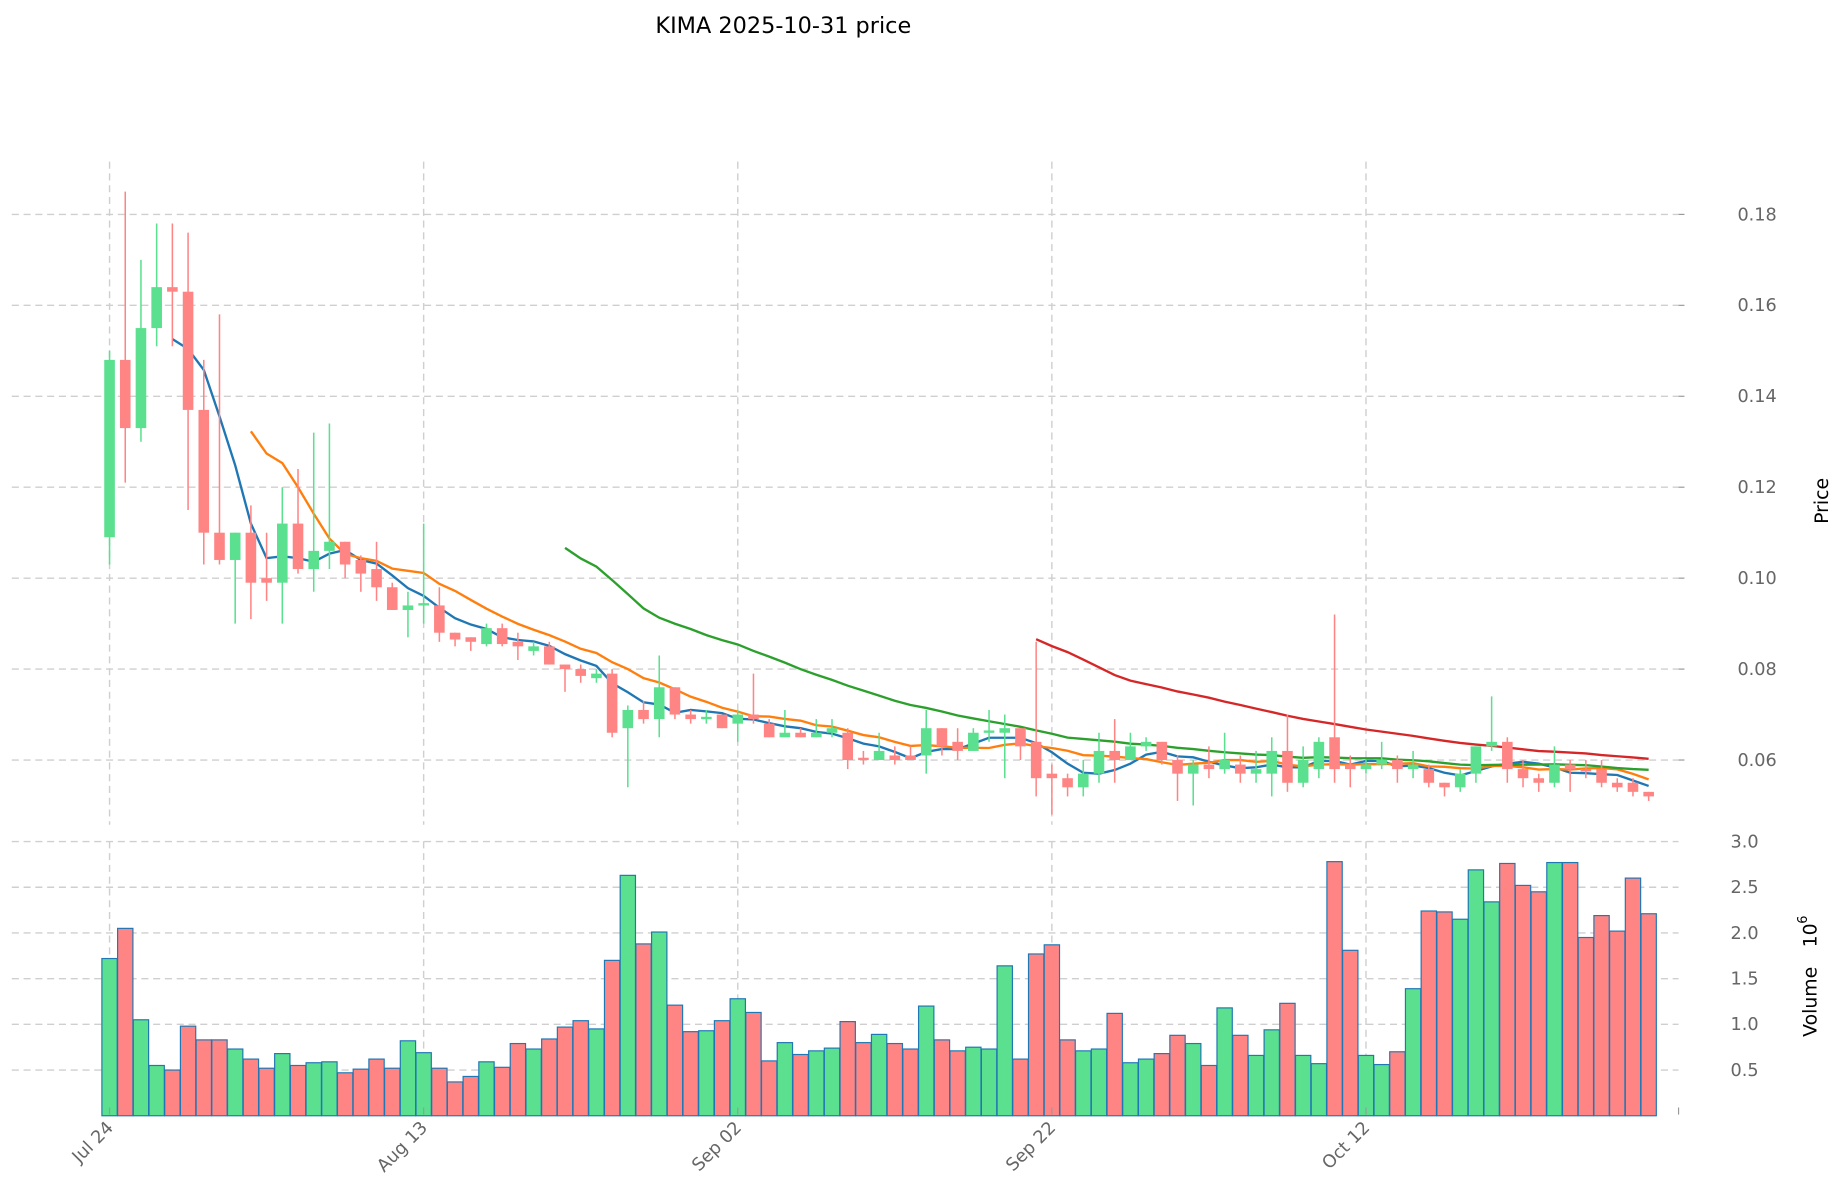 Image resolution: width=1847 pixels, height=1202 pixels. I want to click on price-tick-label: 0.12, so click(1756, 488).